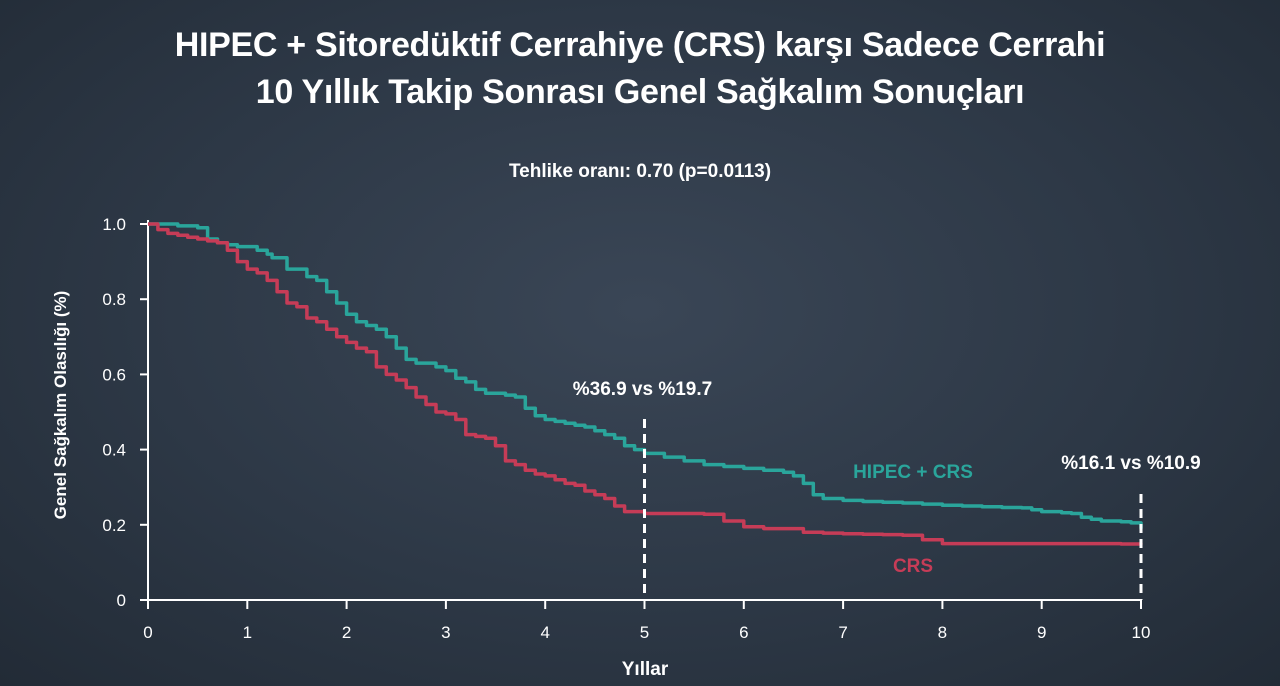  I want to click on x-tick-label: 0, so click(147, 632).